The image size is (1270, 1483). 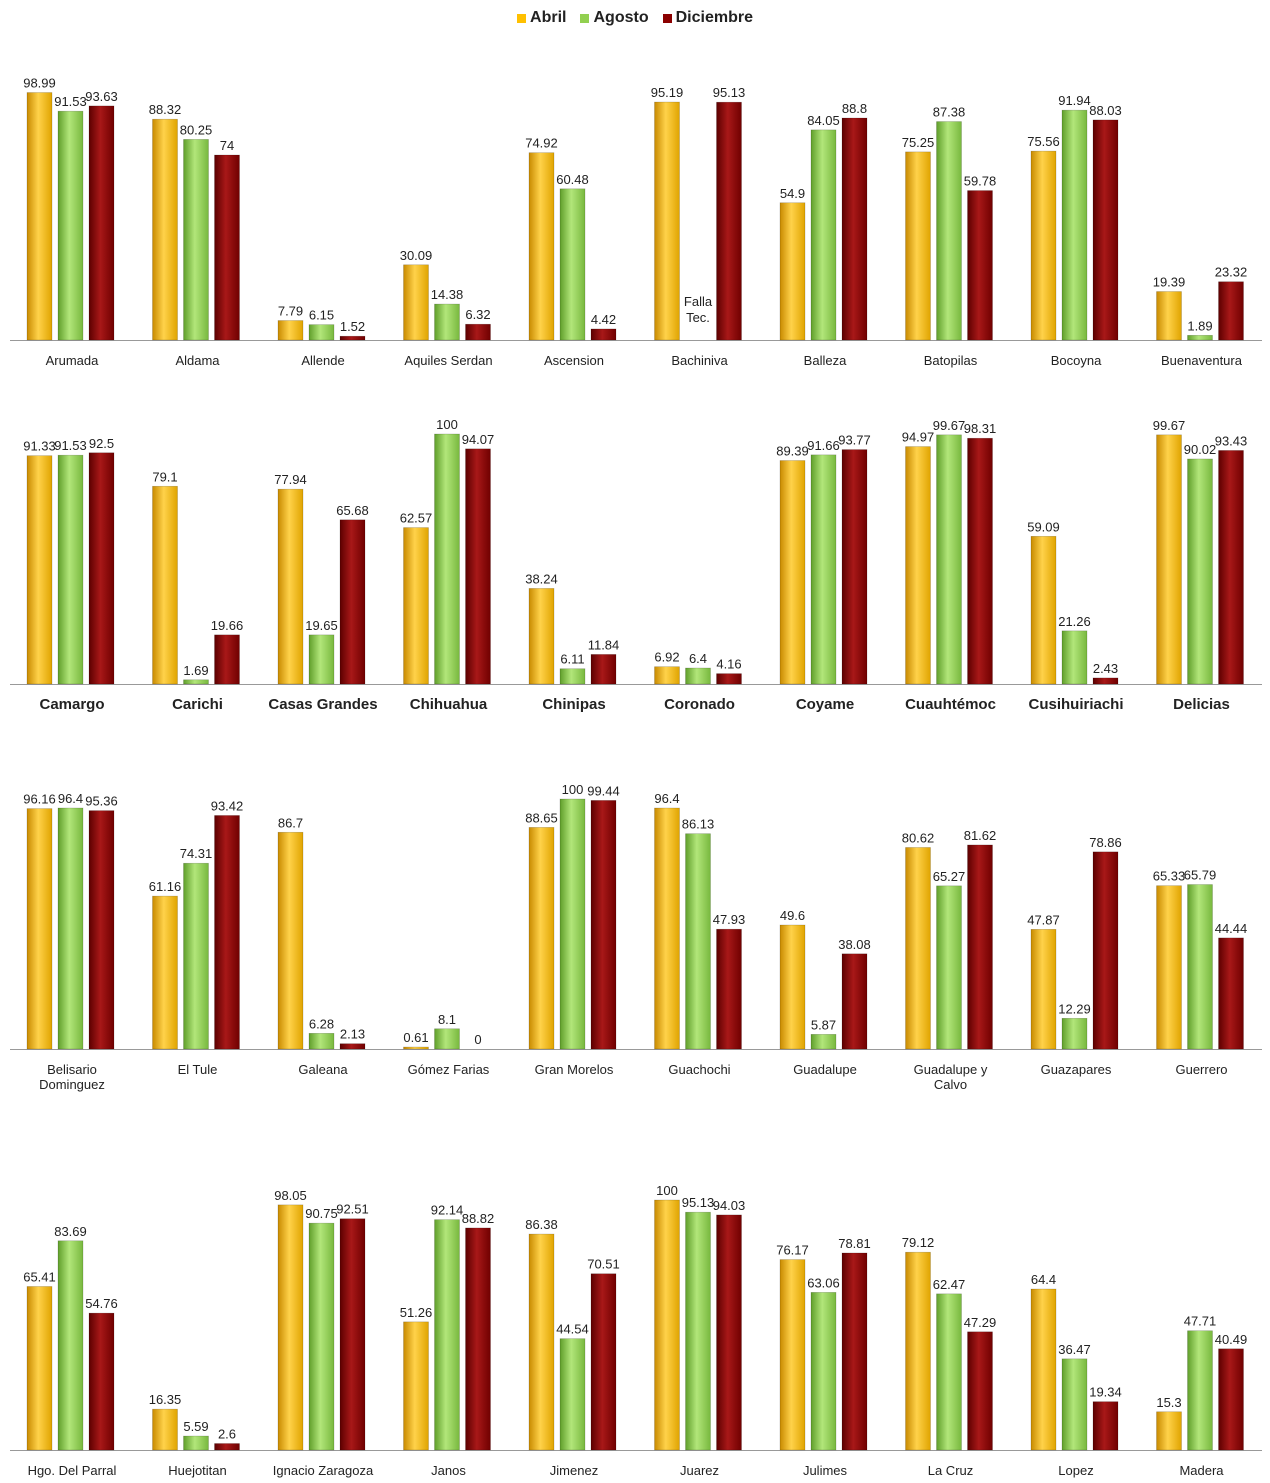 I want to click on category-label: Juarez, so click(x=699, y=1470).